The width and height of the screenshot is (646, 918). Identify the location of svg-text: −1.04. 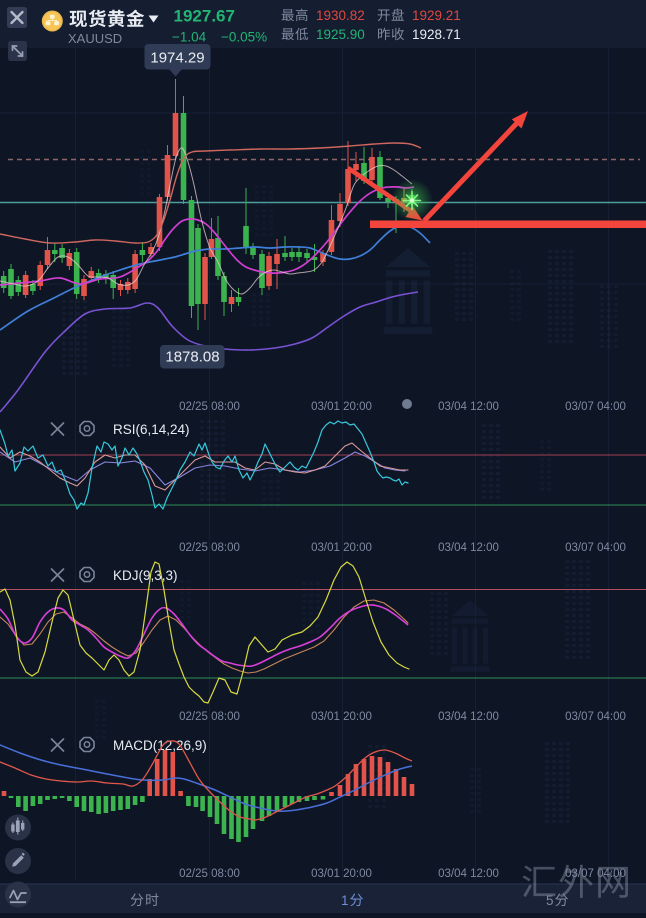
(189, 37).